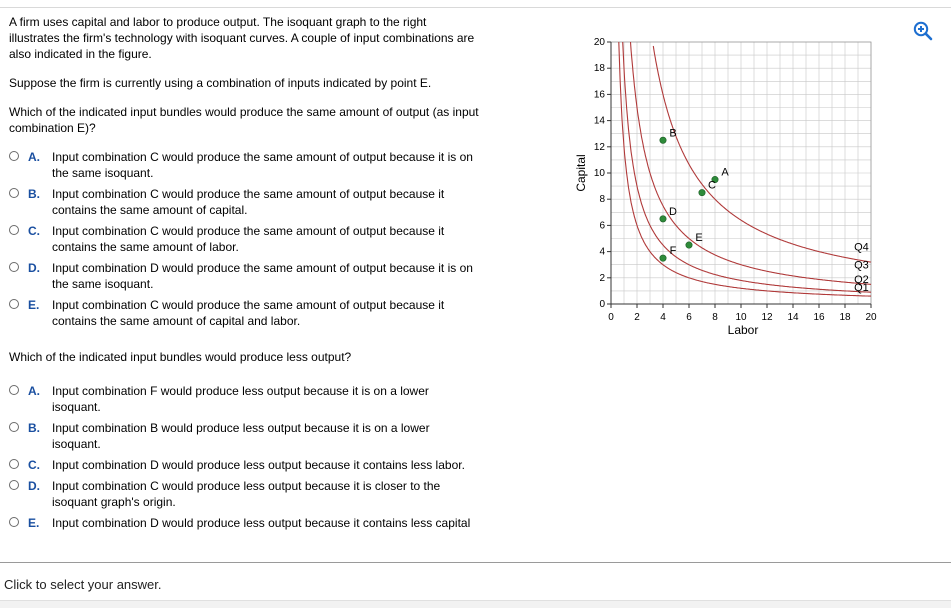 The width and height of the screenshot is (951, 608). What do you see at coordinates (600, 173) in the screenshot?
I see `y-tick-label: 10` at bounding box center [600, 173].